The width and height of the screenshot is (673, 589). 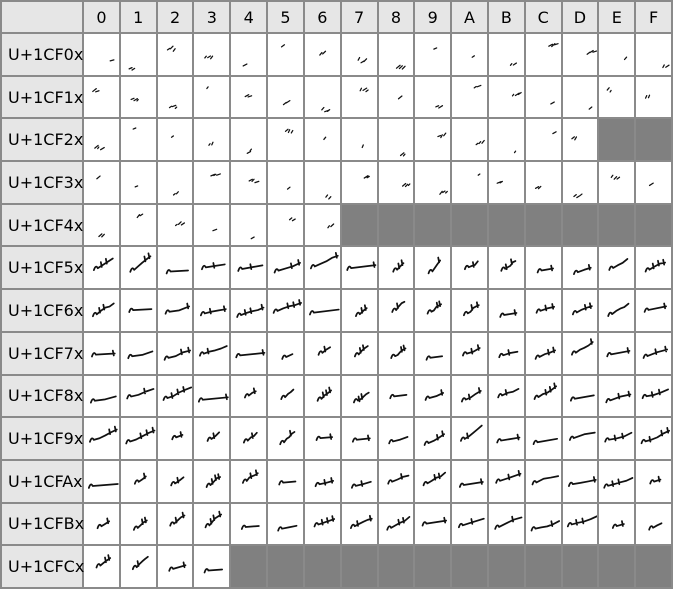 I want to click on column-header-5: 5, so click(x=285, y=17).